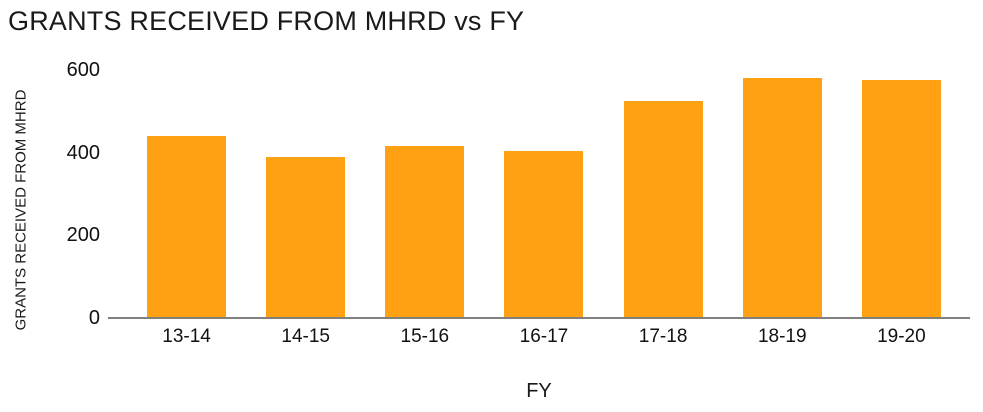 Image resolution: width=983 pixels, height=412 pixels. What do you see at coordinates (21, 210) in the screenshot?
I see `y-axis-title: GRANTS RECEIVED FROM MHRD` at bounding box center [21, 210].